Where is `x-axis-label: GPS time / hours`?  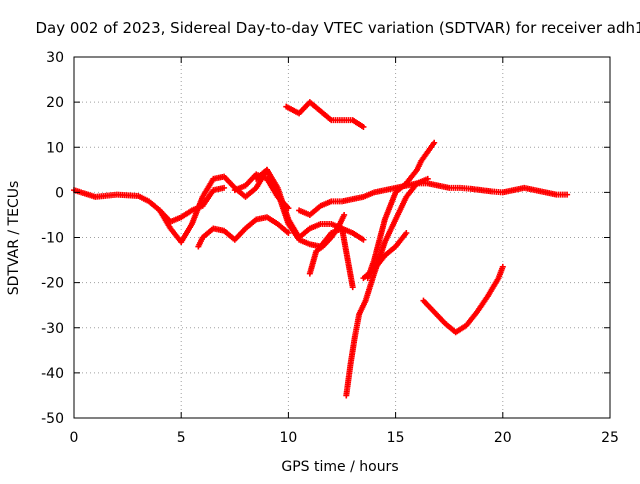 x-axis-label: GPS time / hours is located at coordinates (339, 467).